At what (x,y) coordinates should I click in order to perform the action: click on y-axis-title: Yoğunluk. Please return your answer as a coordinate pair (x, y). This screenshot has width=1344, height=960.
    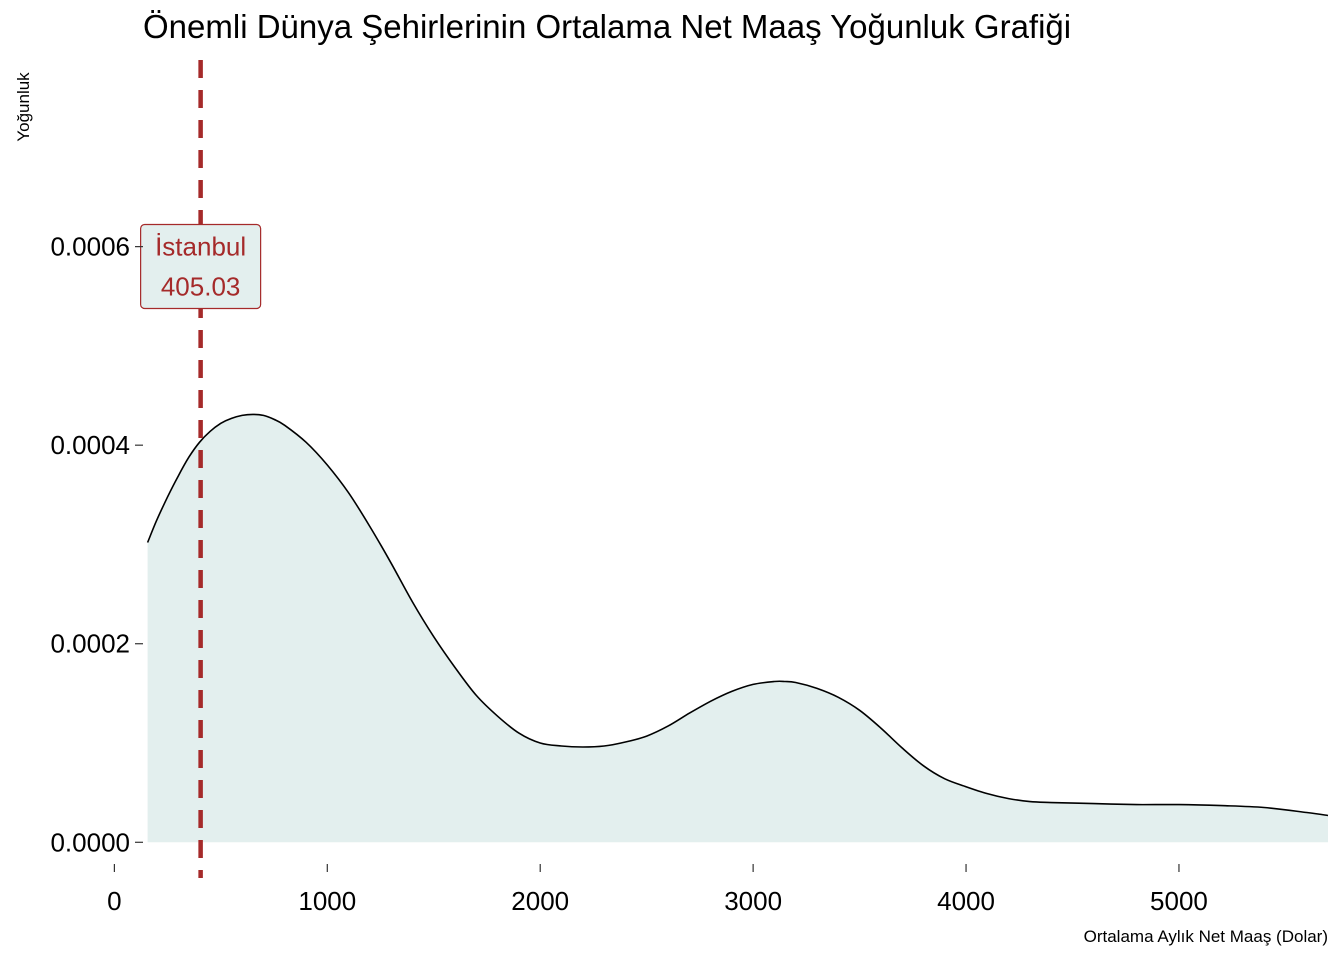
    Looking at the image, I should click on (23, 107).